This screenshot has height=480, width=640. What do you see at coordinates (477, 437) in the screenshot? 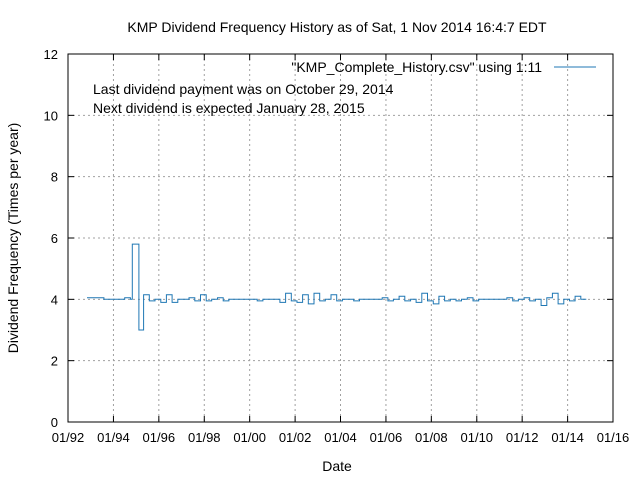
I see `x-tick-label: 01/10` at bounding box center [477, 437].